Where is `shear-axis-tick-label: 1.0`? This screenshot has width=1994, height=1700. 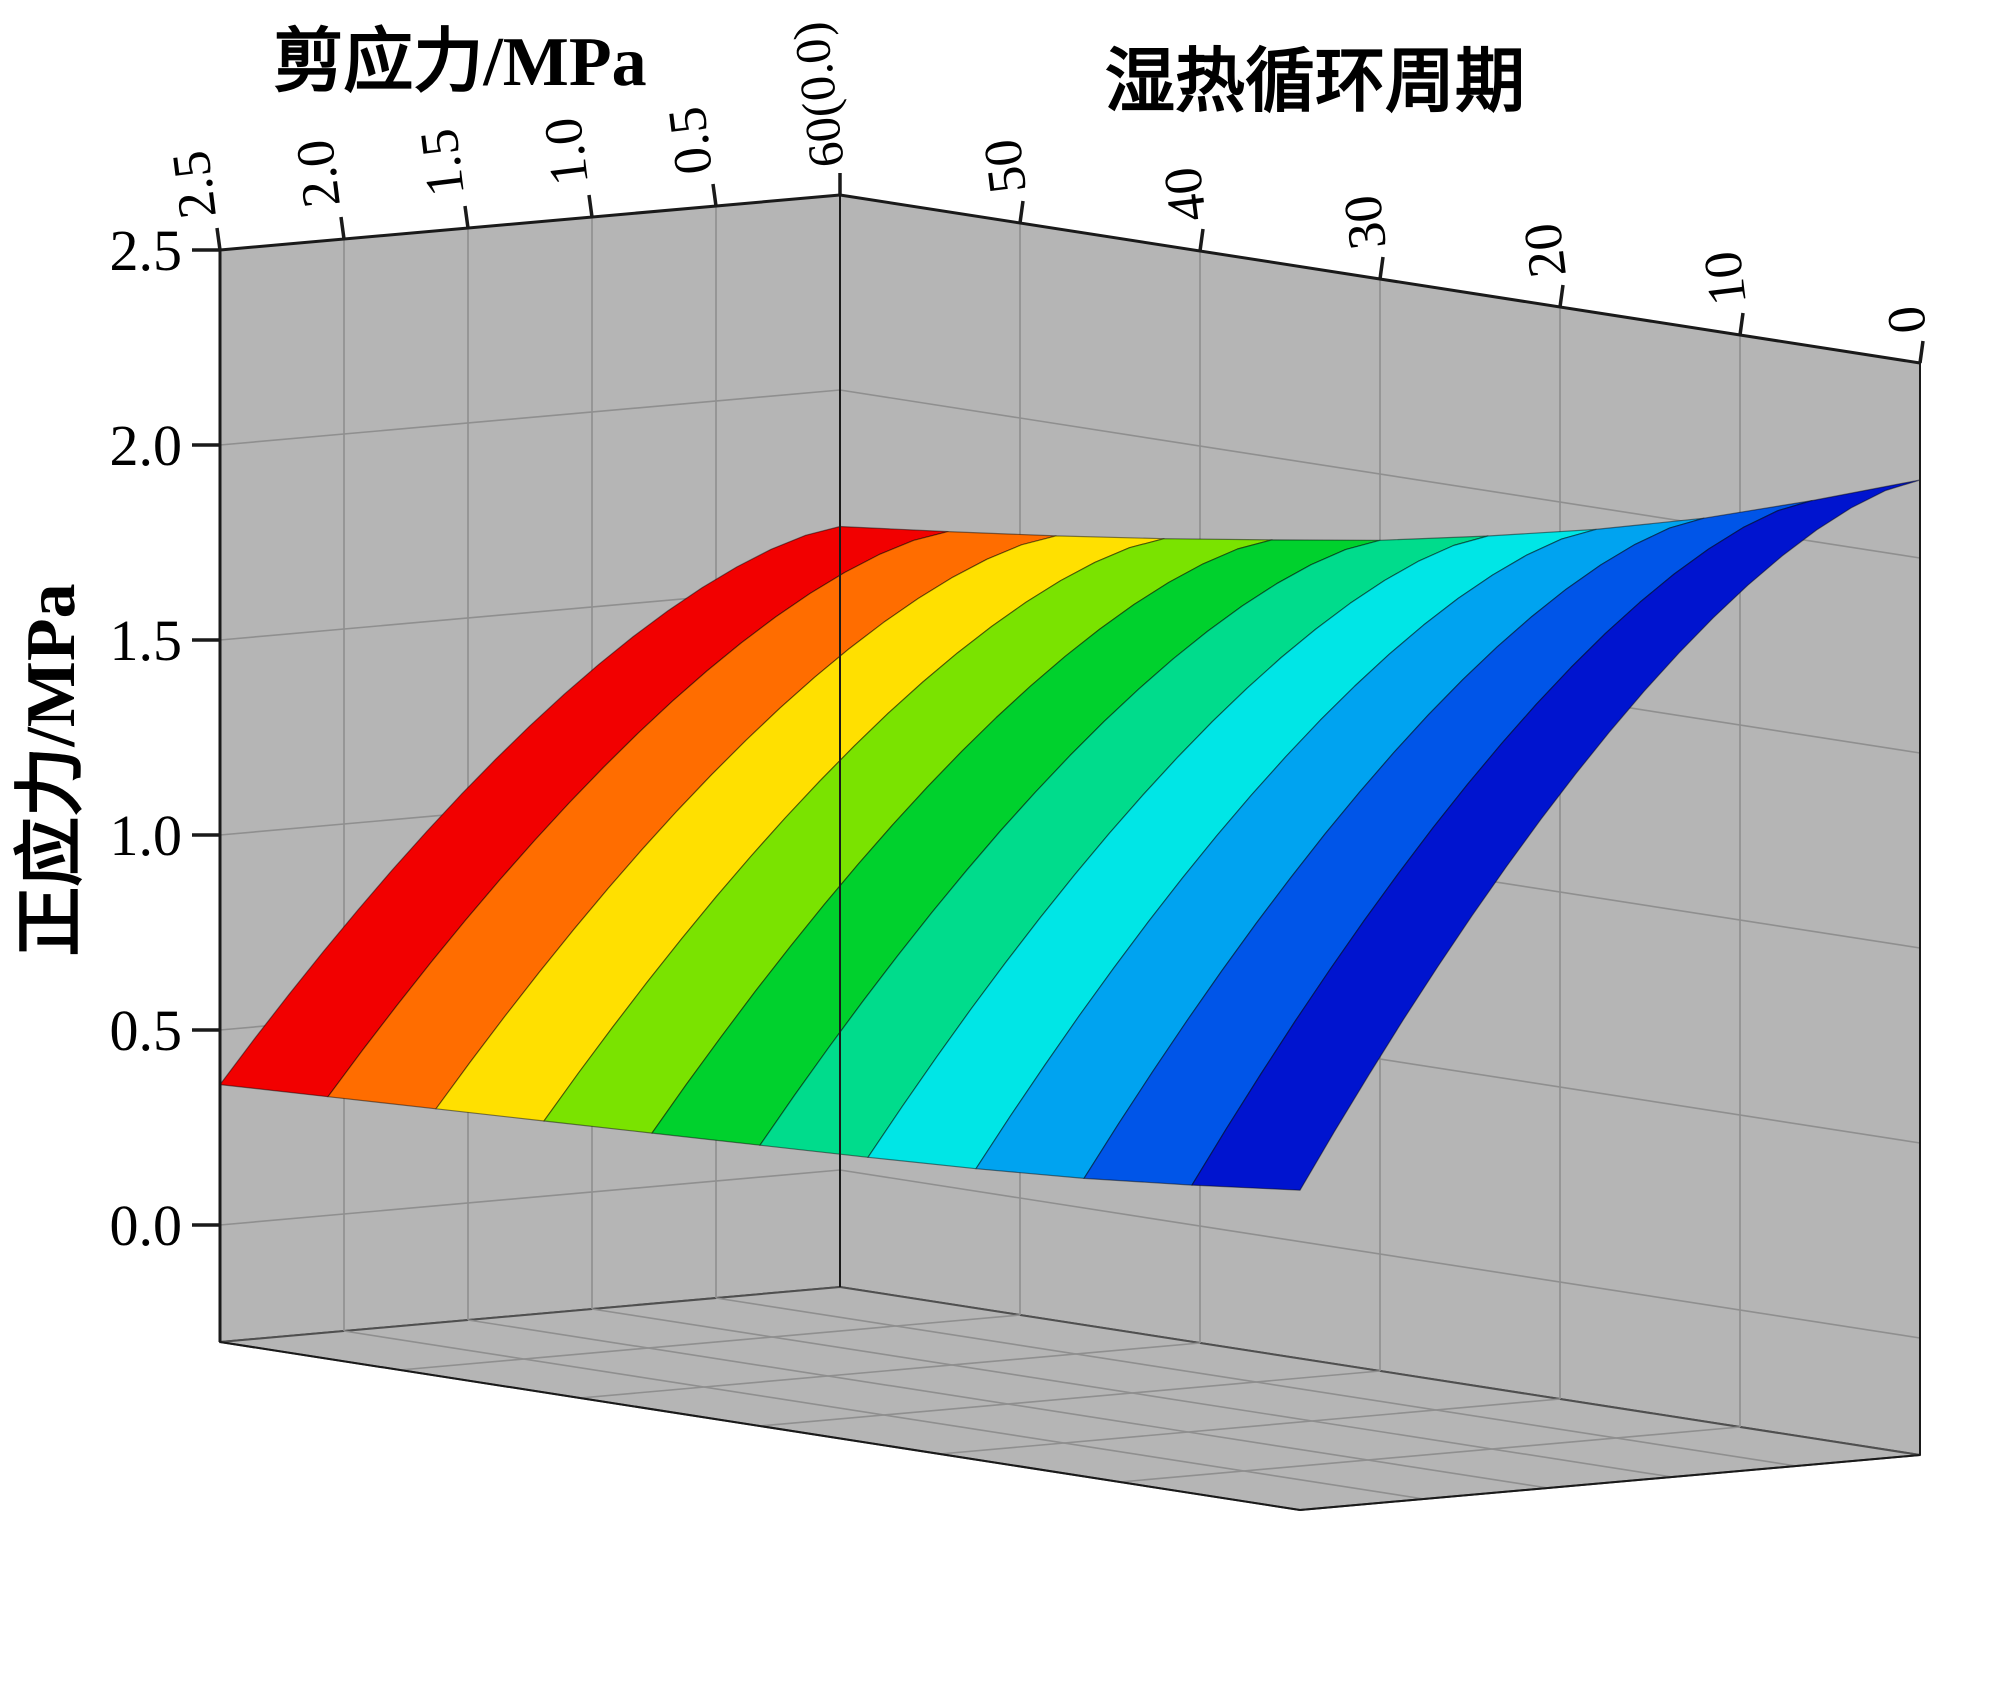
shear-axis-tick-label: 1.0 is located at coordinates (566, 152).